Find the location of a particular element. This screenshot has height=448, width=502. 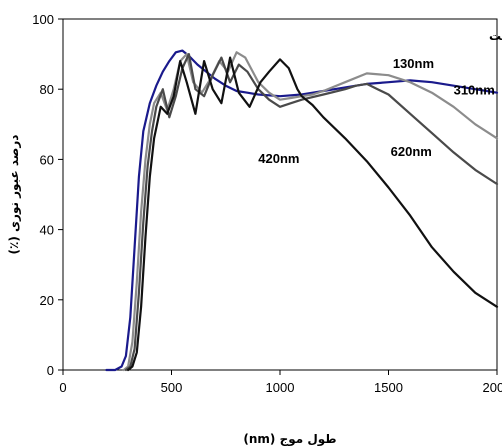

series-label-420nm: 420nm is located at coordinates (278, 158).